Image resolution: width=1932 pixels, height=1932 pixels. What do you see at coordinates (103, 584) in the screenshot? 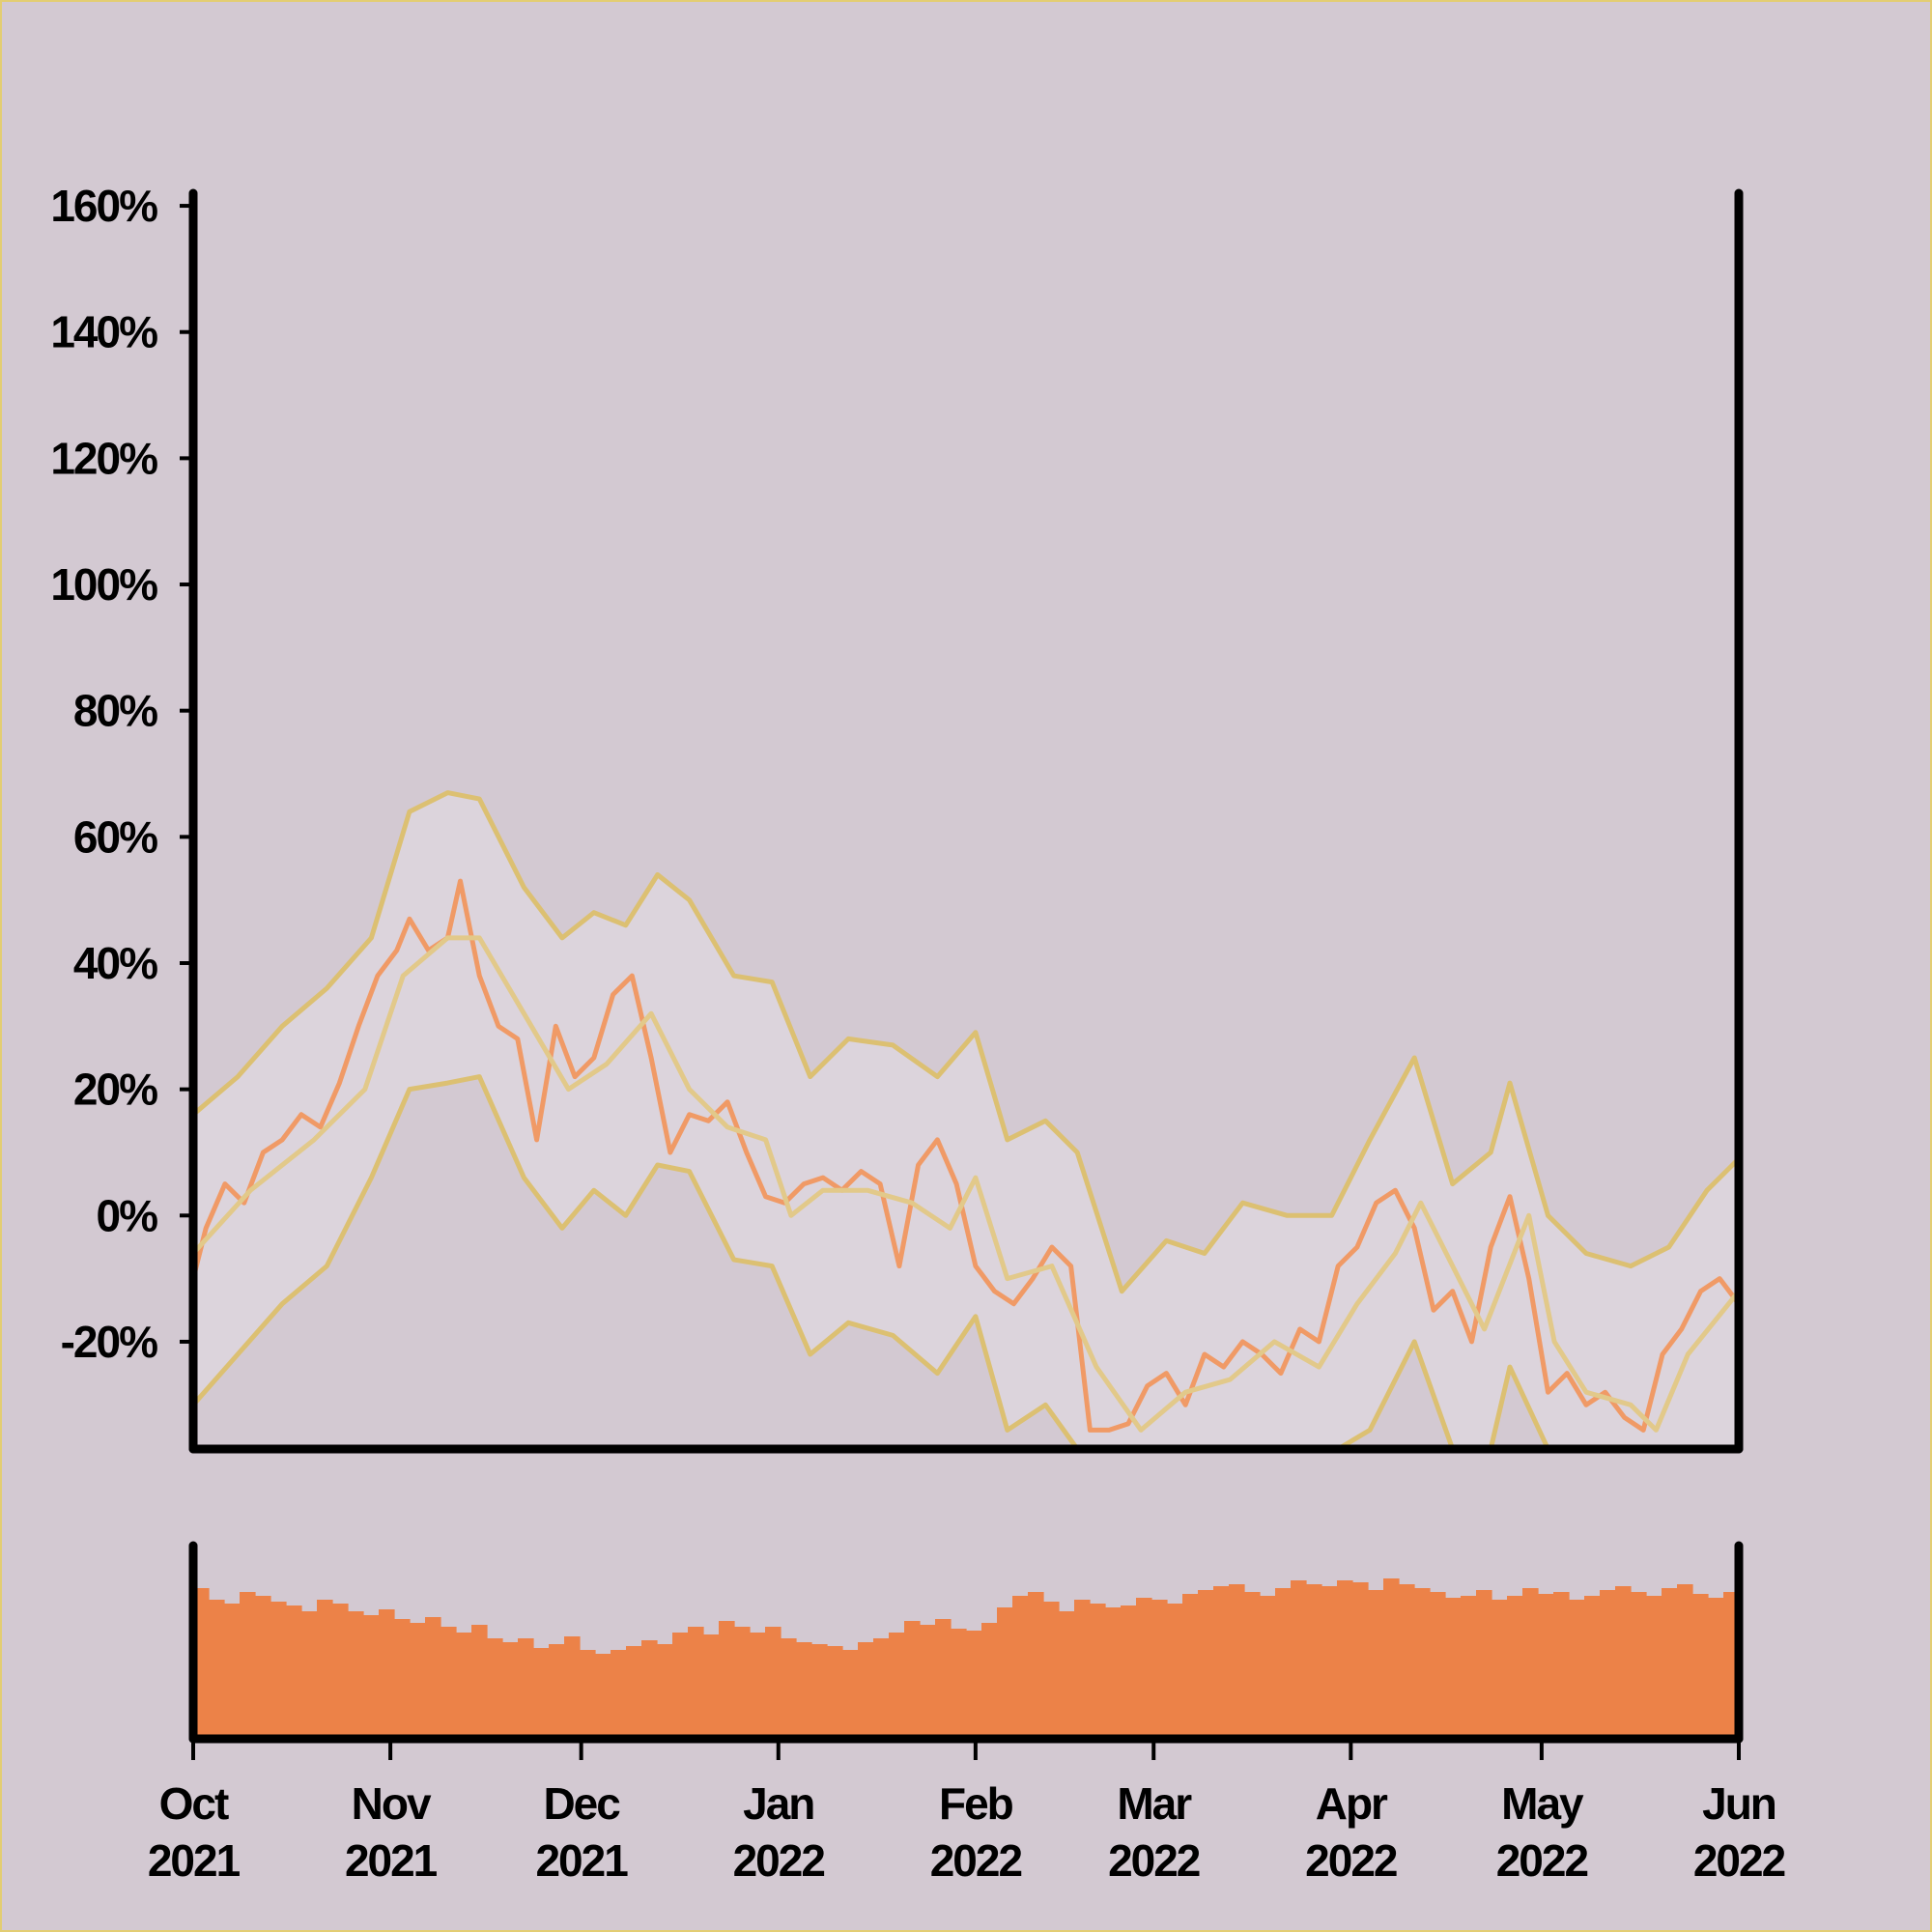
I see `y-tick-label: 100%` at bounding box center [103, 584].